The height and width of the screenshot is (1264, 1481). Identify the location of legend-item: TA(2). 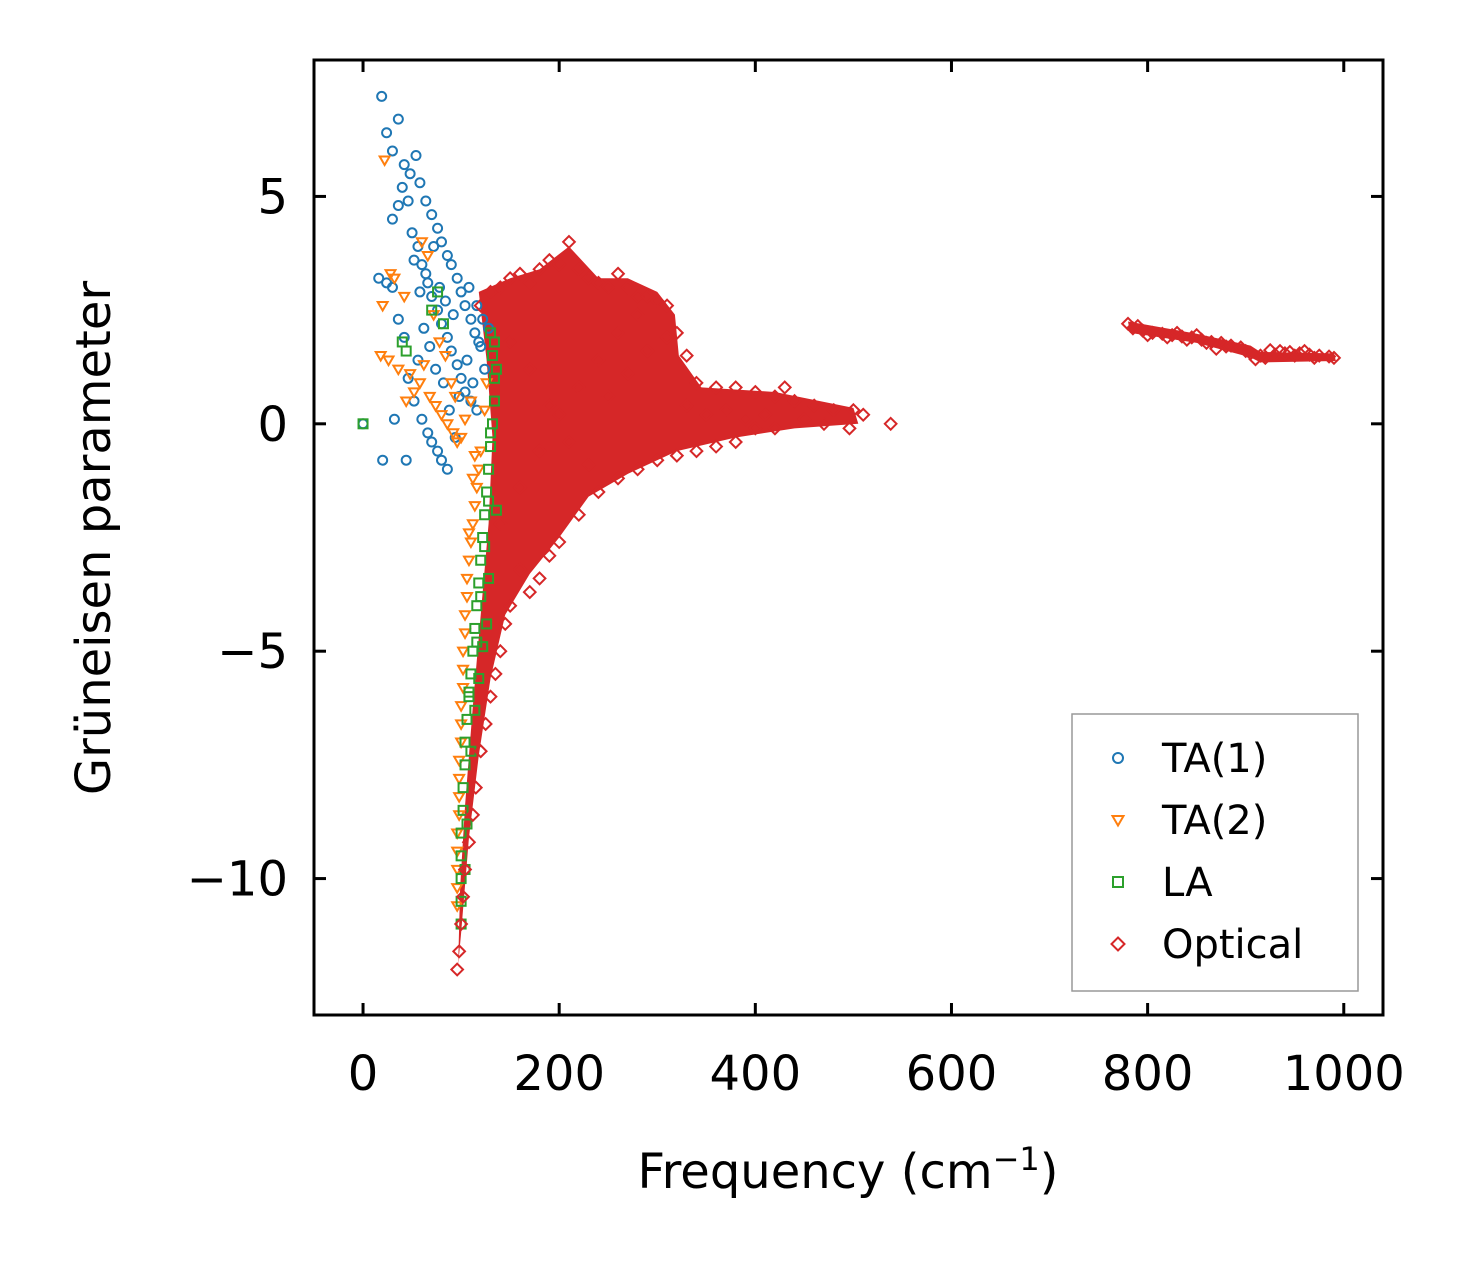
(1188, 821).